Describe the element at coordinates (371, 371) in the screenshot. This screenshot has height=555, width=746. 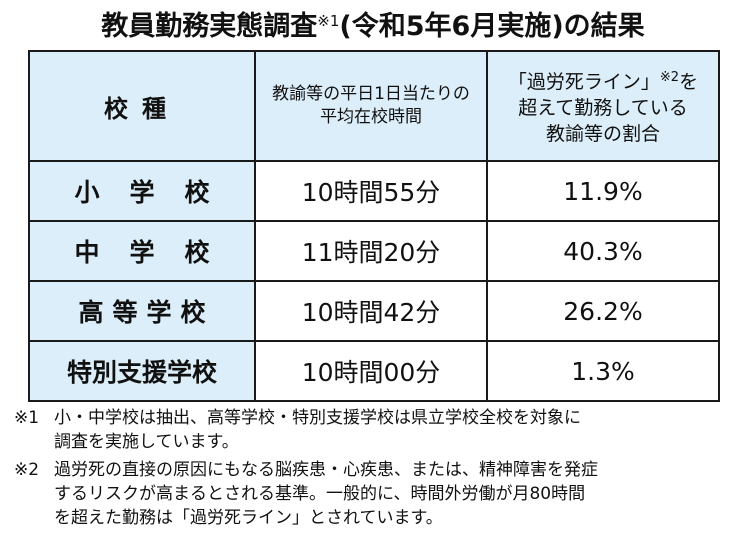
I see `avg-hours-cell: 10時間00分` at that location.